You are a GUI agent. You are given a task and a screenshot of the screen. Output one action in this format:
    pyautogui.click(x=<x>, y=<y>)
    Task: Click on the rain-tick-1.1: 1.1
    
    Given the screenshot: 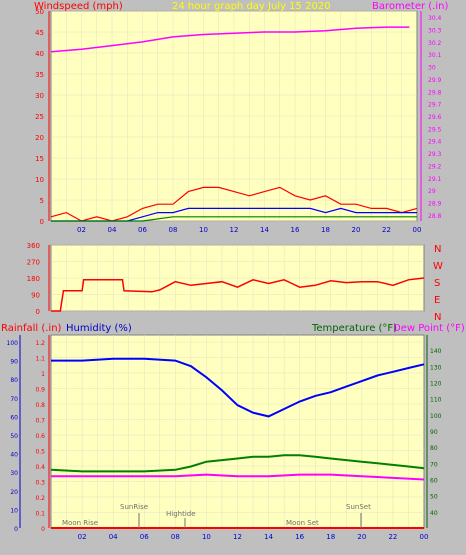 What is the action you would take?
    pyautogui.click(x=40, y=359)
    